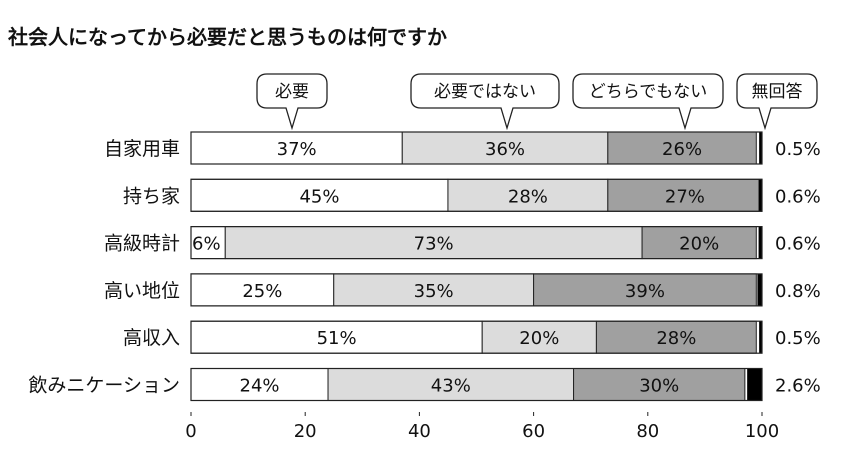  Describe the element at coordinates (798, 386) in the screenshot. I see `no-answer-label: 2.6%` at that location.